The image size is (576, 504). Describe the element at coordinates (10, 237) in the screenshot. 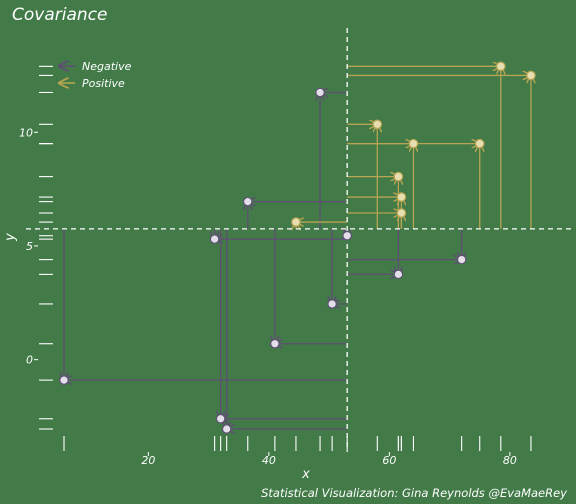

I see `y-axis-label: y` at that location.